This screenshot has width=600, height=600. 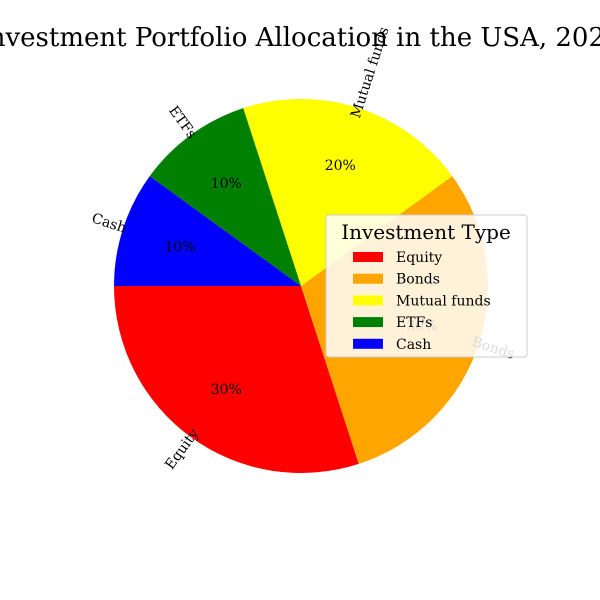 What do you see at coordinates (180, 248) in the screenshot?
I see `pct-label-cash: 10%` at bounding box center [180, 248].